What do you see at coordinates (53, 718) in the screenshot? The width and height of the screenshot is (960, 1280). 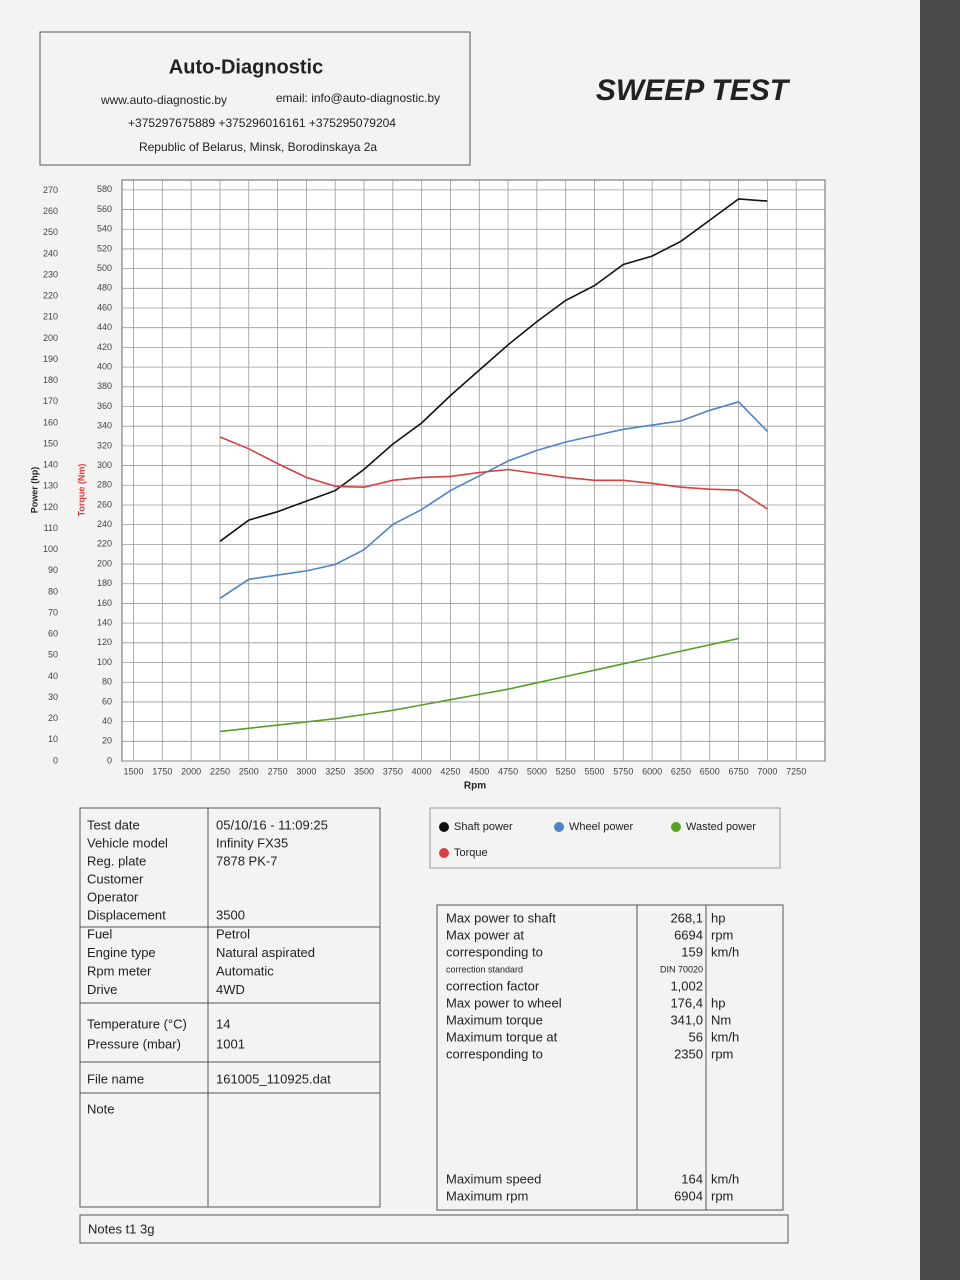 I see `y-tick-label: 20` at bounding box center [53, 718].